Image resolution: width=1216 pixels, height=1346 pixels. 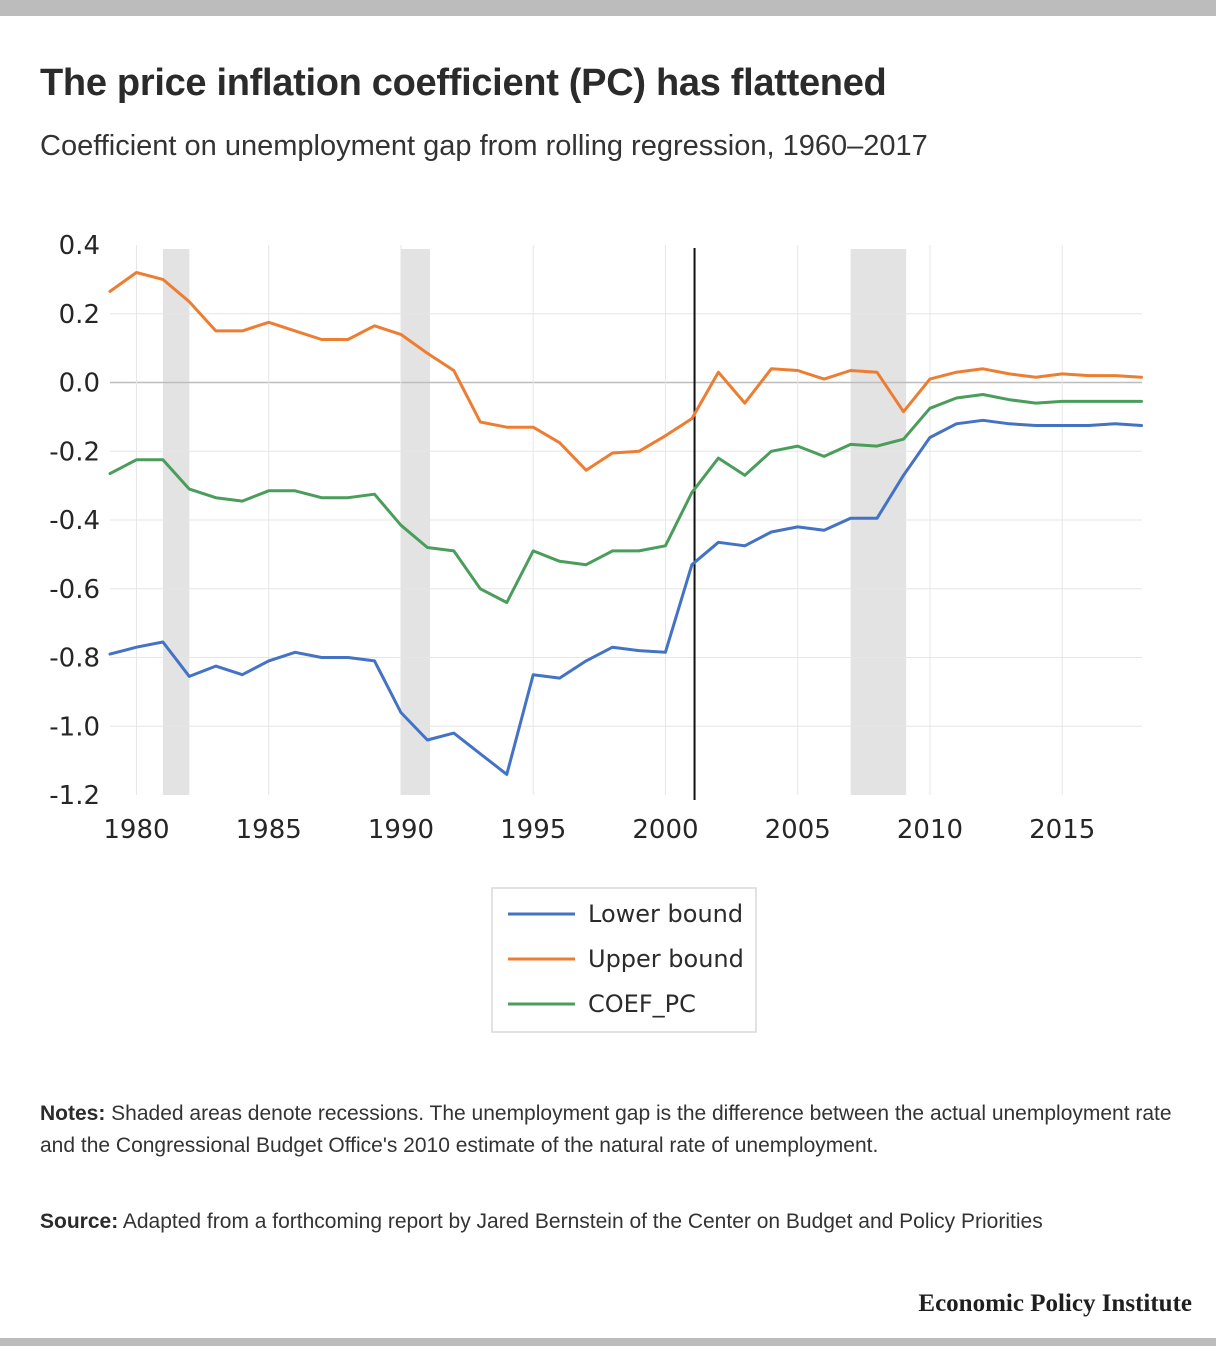 I want to click on y-tick-label: -1.0, so click(x=74, y=727).